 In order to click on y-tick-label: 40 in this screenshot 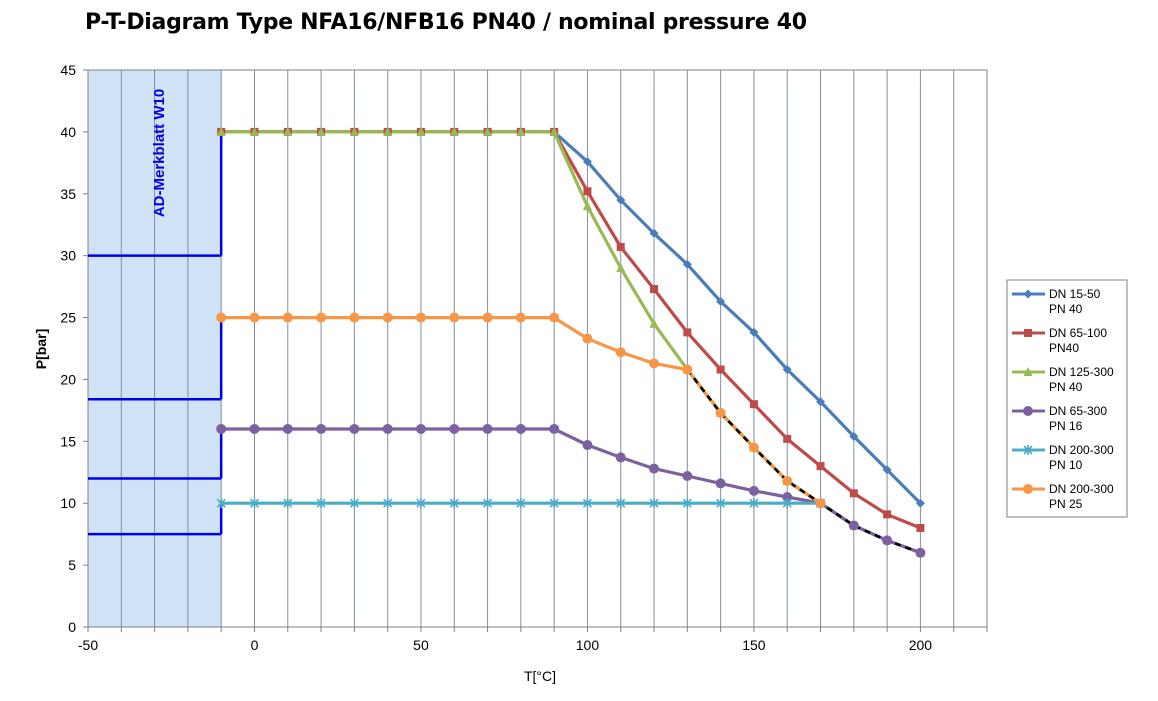, I will do `click(68, 132)`.